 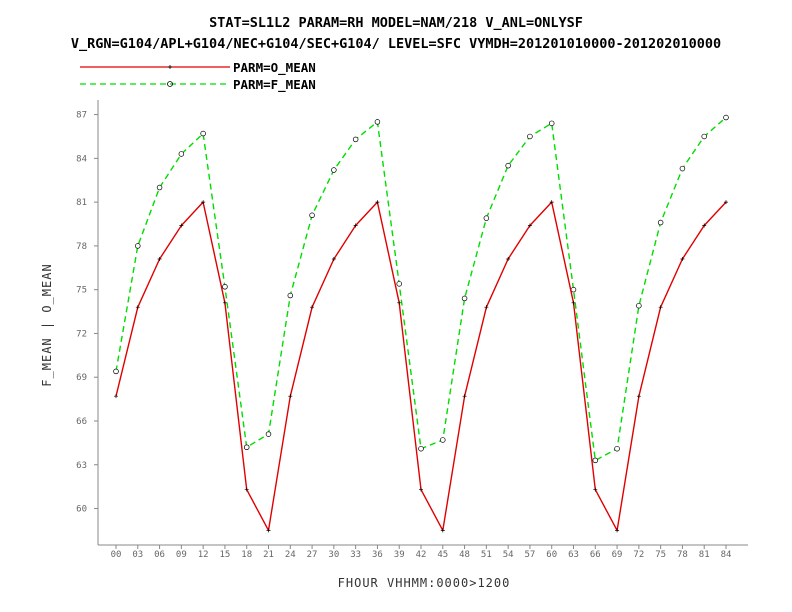 I want to click on y-axis-label: F_MEAN | O_MEAN, so click(x=47, y=324).